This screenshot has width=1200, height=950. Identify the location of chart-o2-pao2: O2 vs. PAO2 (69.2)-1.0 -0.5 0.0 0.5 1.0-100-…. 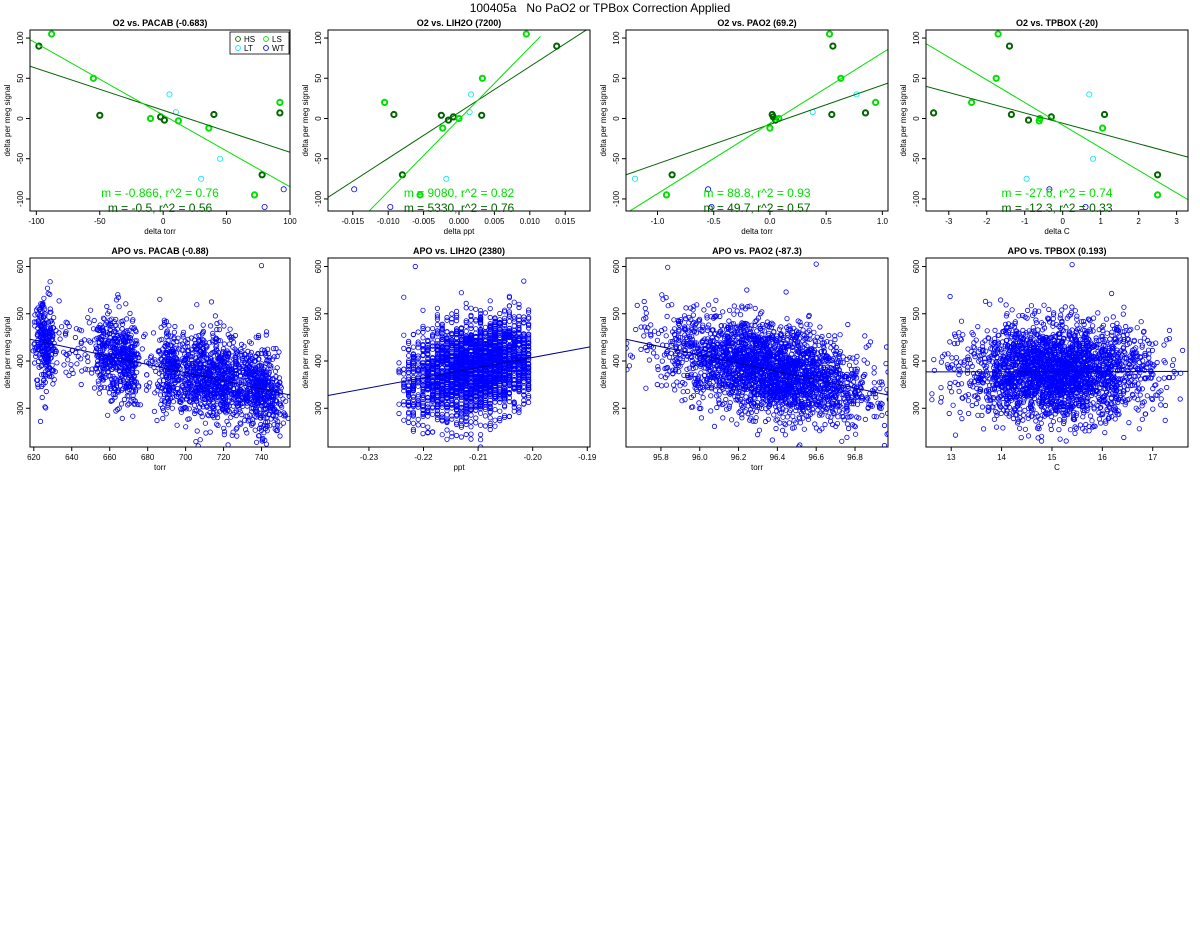
(744, 127).